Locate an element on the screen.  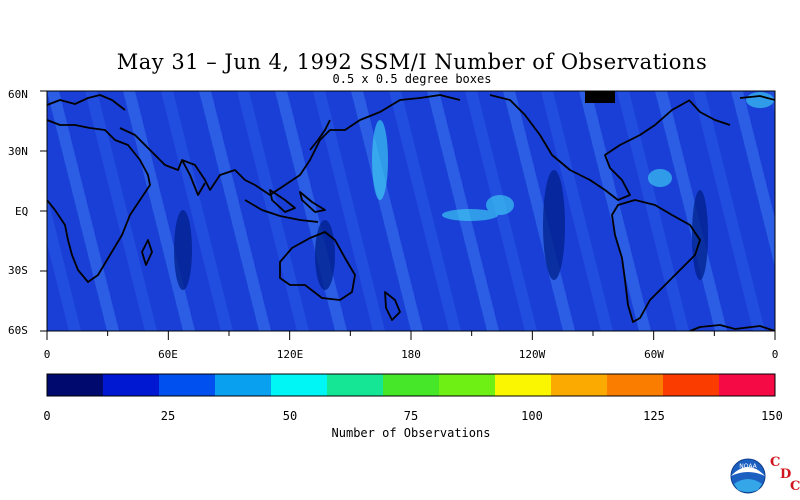
colorbar is located at coordinates (411, 385).